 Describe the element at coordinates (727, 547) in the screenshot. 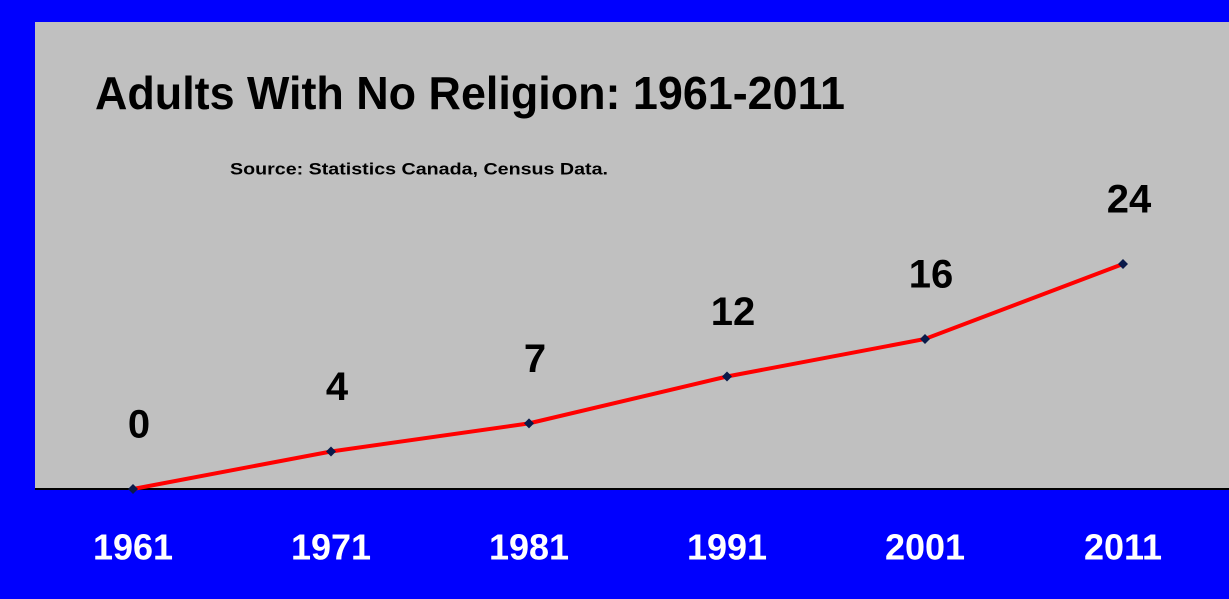

I see `x-tick-label: 1991` at that location.